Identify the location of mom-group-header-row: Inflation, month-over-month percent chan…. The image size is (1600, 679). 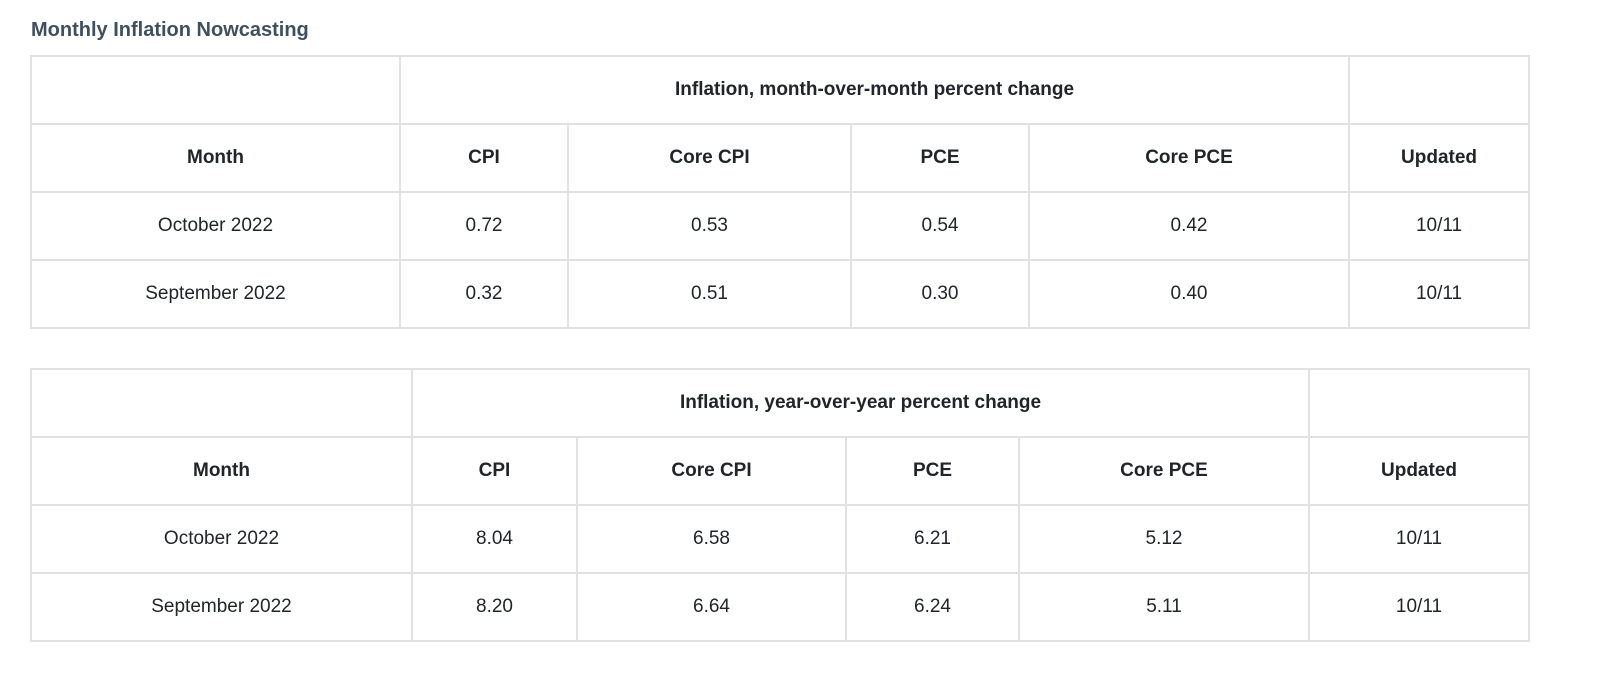
(780, 90).